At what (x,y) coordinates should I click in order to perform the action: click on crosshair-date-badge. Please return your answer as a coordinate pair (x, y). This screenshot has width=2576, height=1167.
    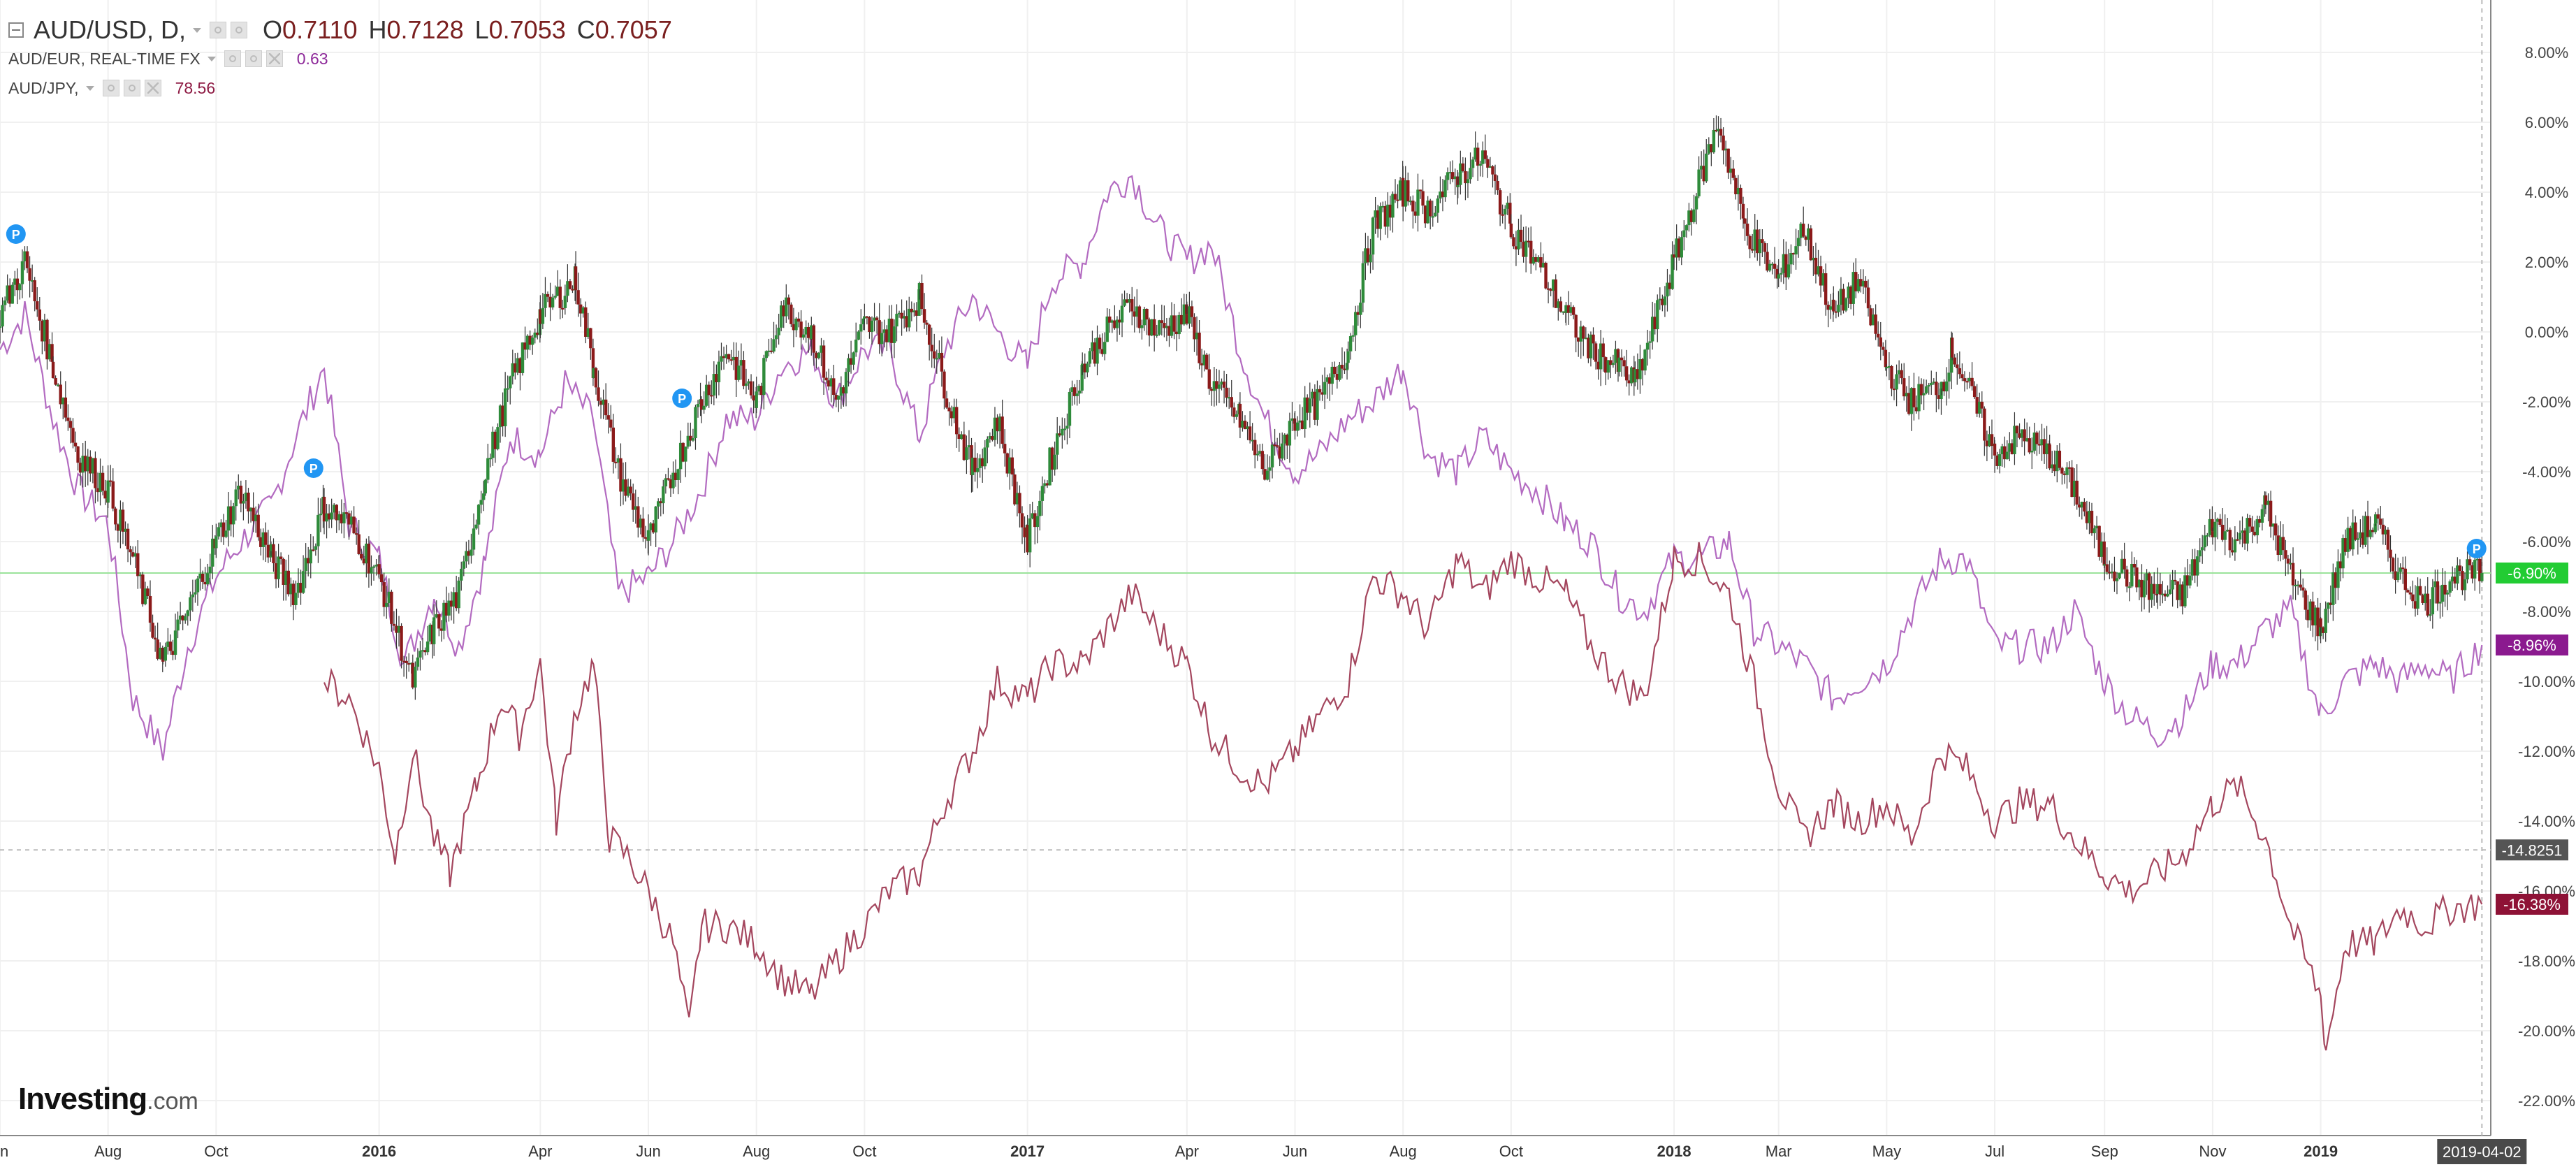
    Looking at the image, I should click on (2482, 1151).